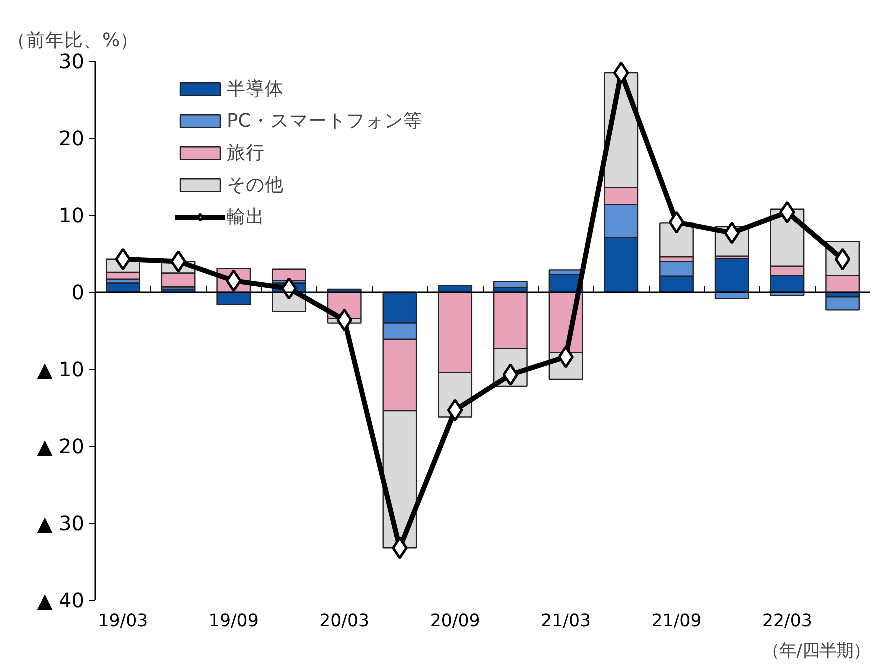  I want to click on x-tick-label: 20/03, so click(345, 622).